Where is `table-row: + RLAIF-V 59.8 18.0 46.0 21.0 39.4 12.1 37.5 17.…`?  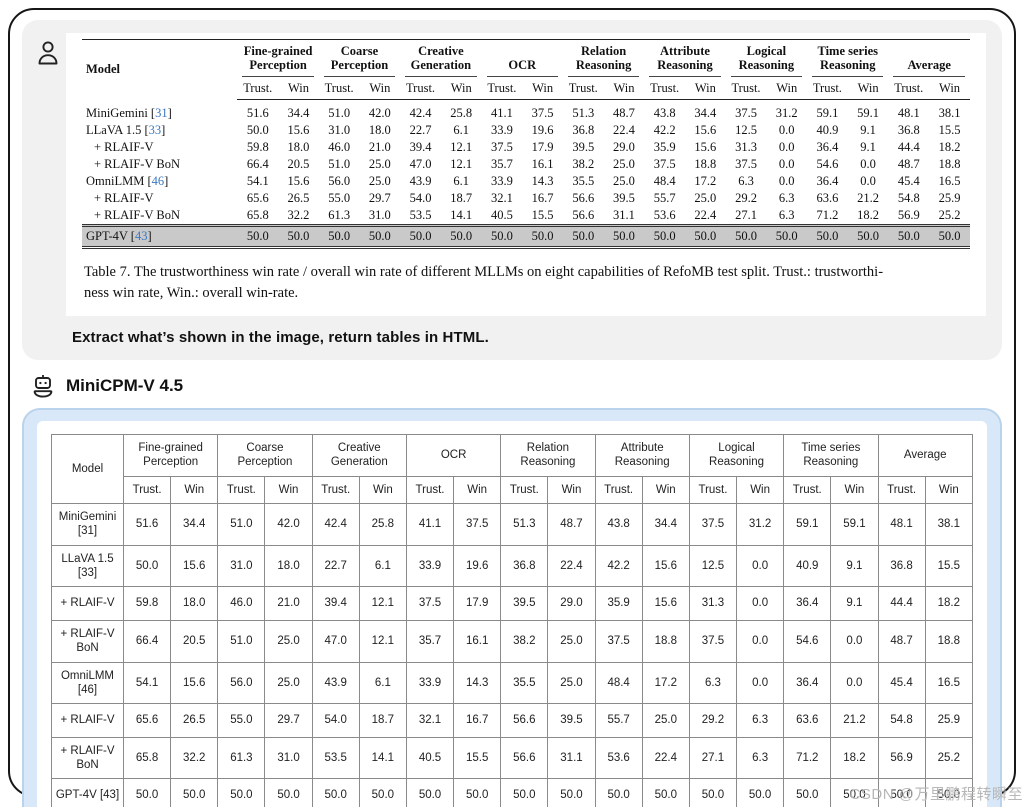
table-row: + RLAIF-V 59.8 18.0 46.0 21.0 39.4 12.1 37.5 17.… is located at coordinates (526, 147).